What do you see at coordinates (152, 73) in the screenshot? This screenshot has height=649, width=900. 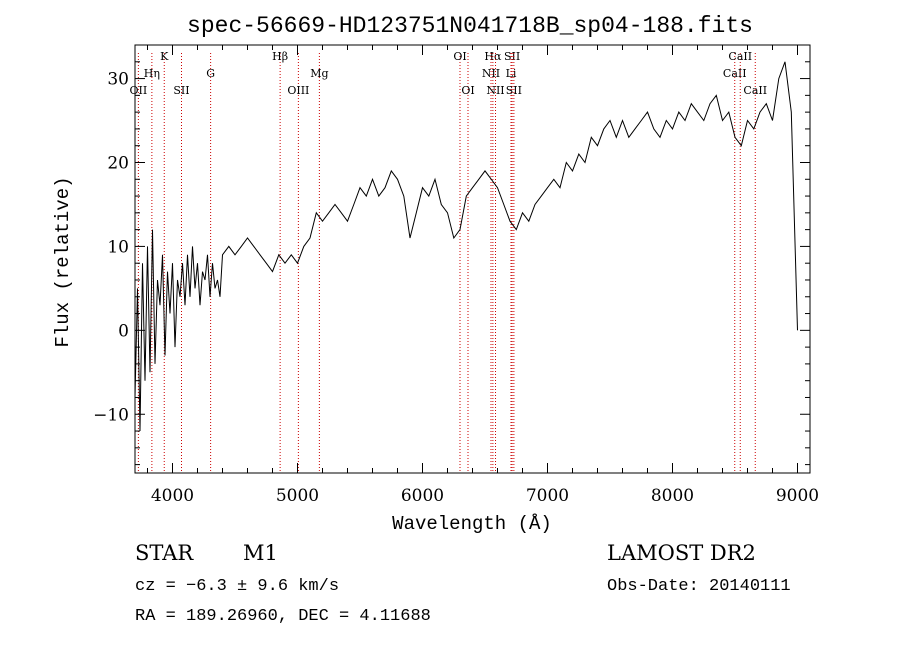 I see `line-marker-label: Hη` at bounding box center [152, 73].